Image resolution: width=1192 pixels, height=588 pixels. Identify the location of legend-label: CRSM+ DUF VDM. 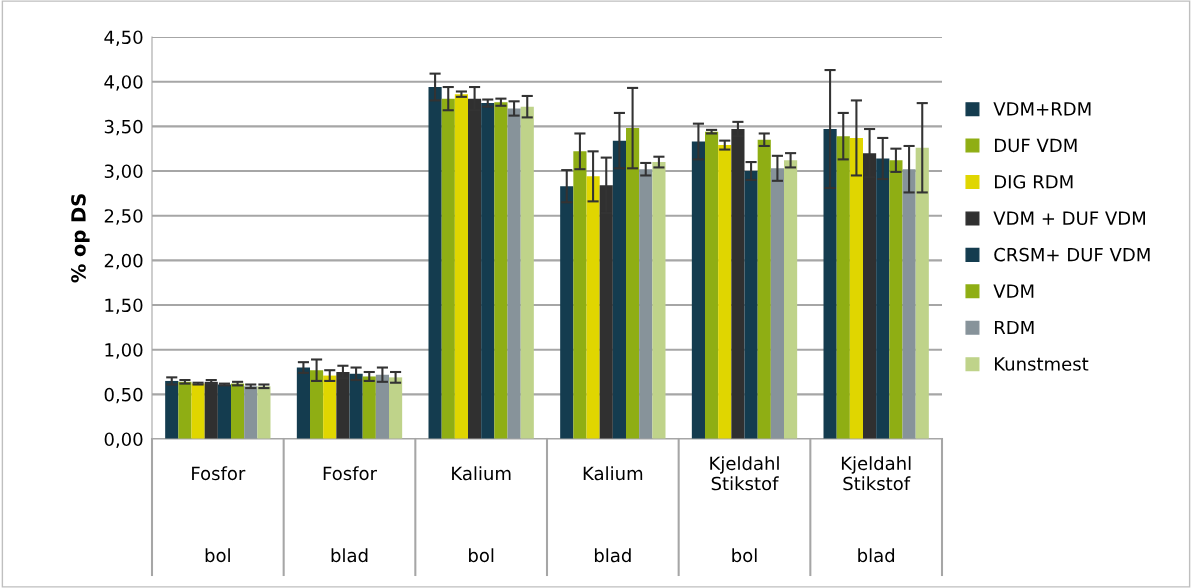
(1072, 254).